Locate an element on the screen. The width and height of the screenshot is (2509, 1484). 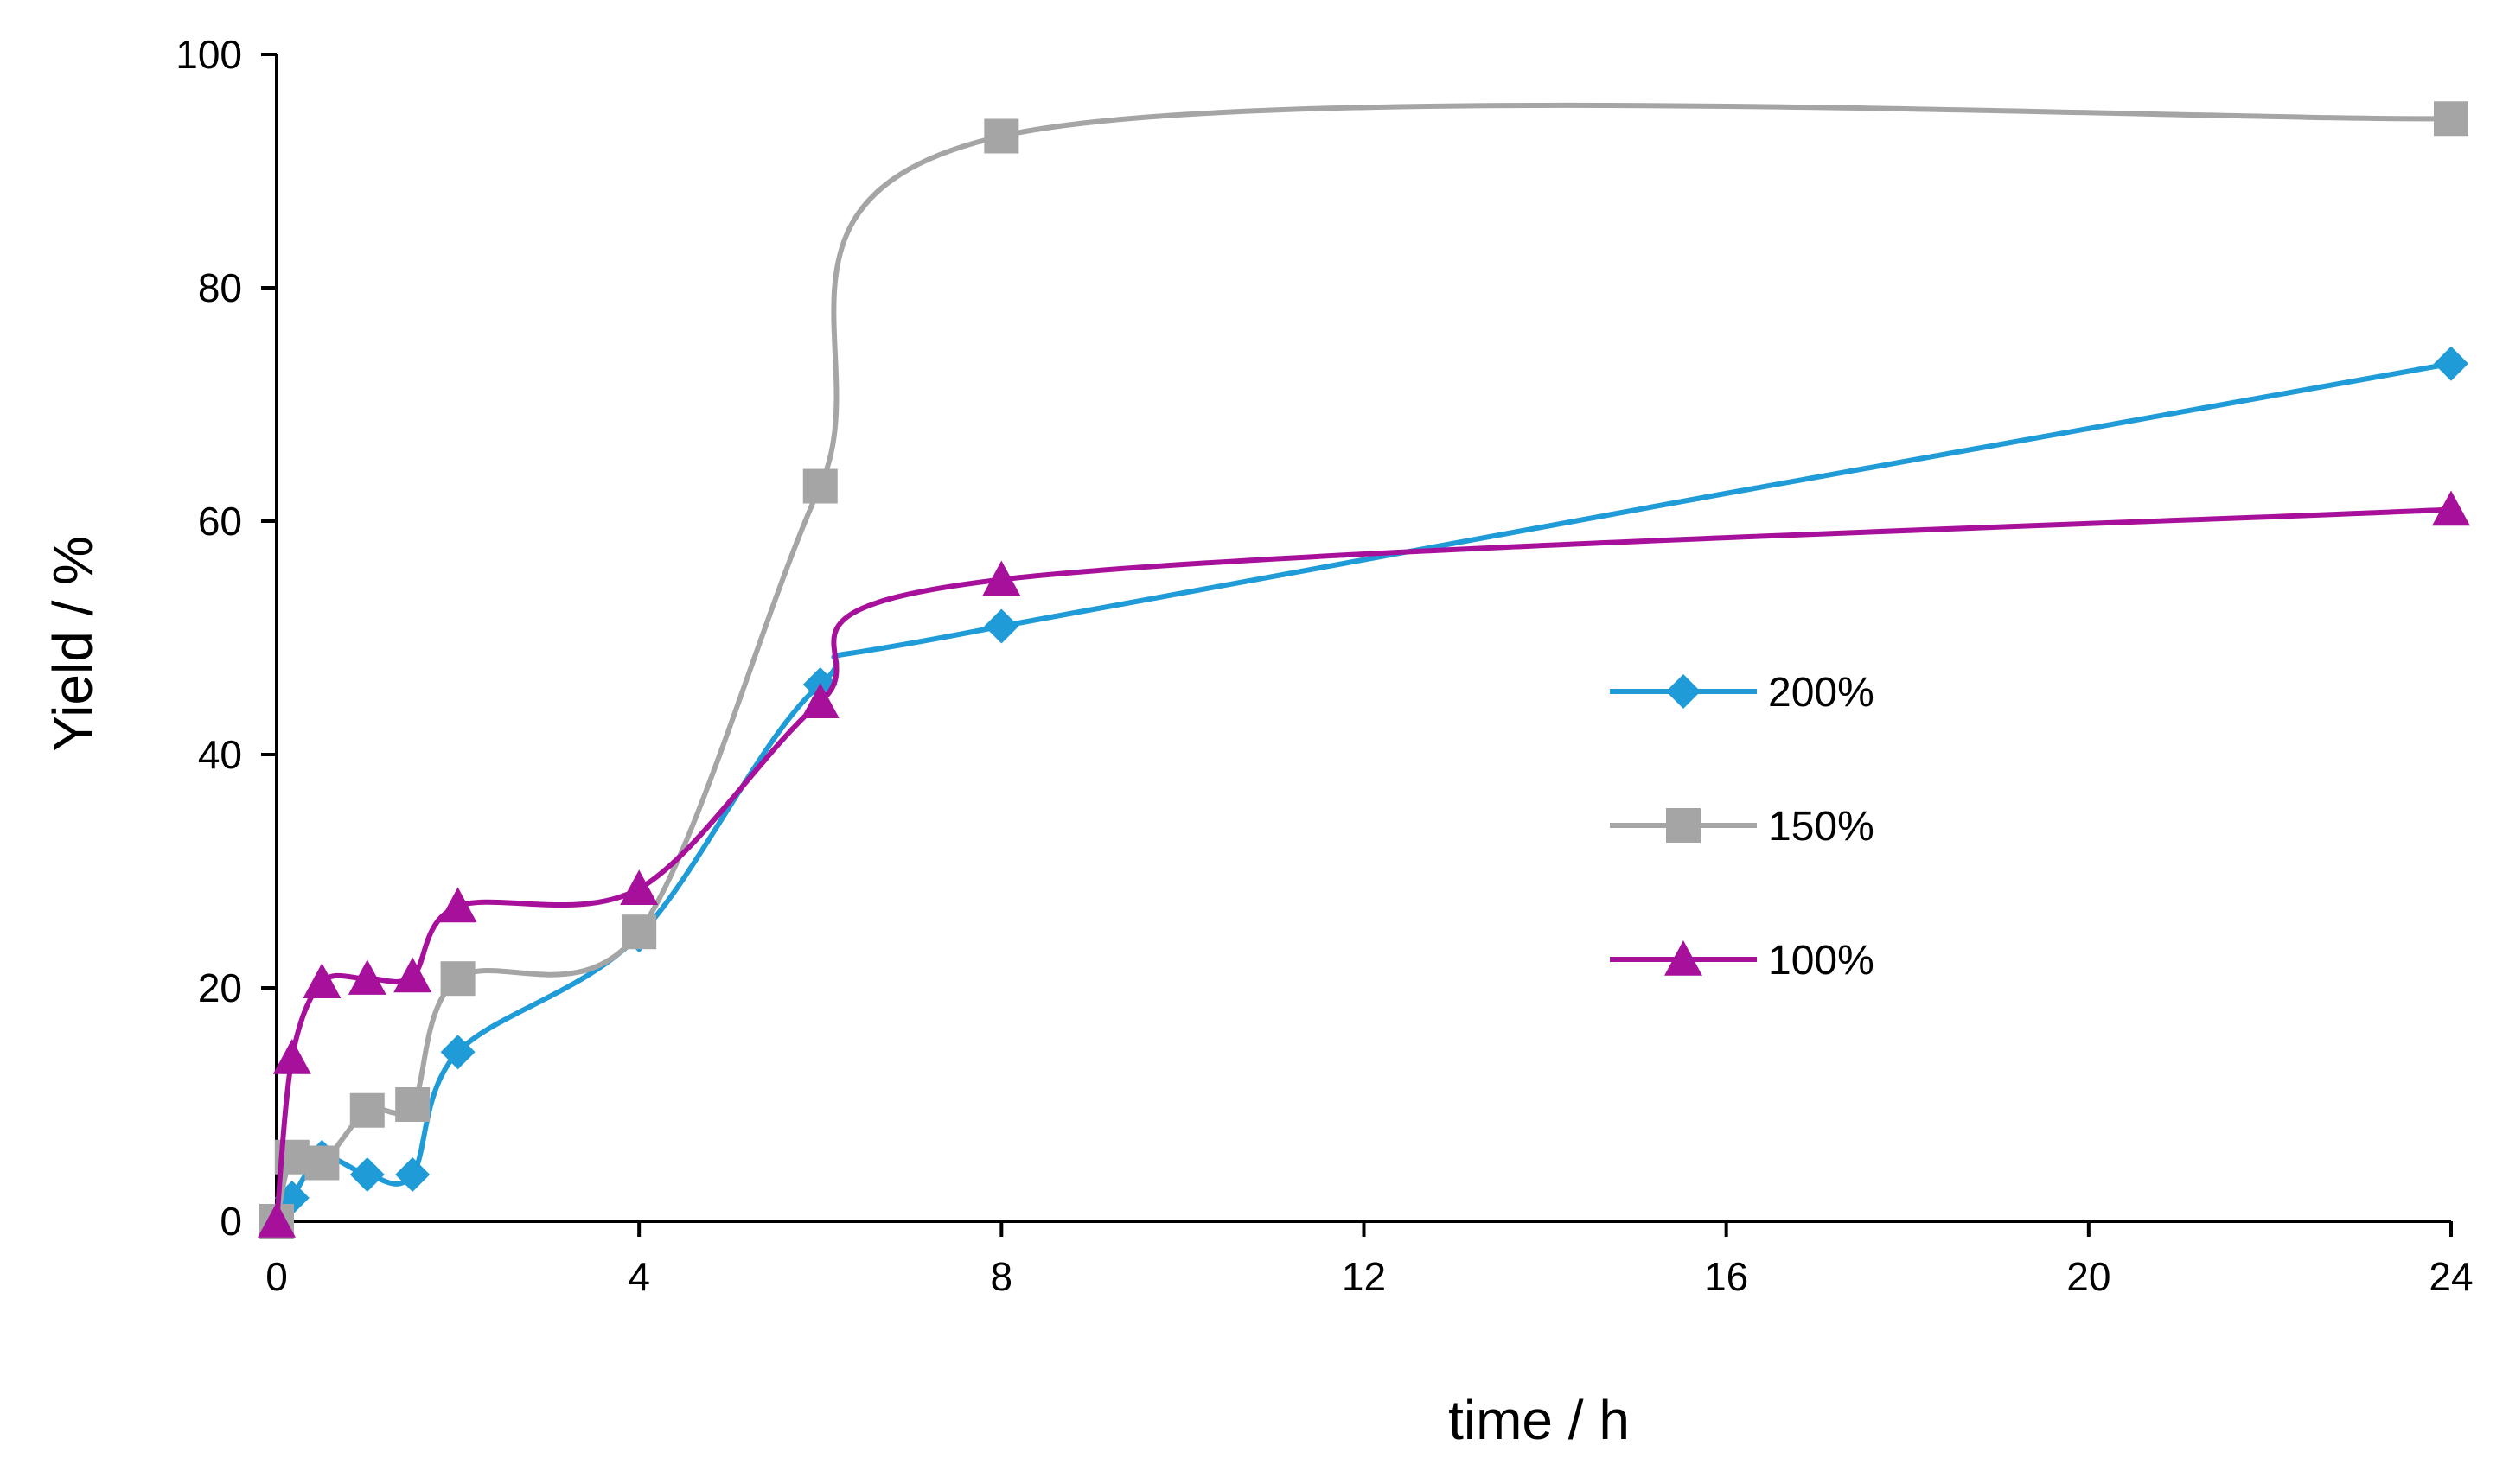
y-tick-label: 40 is located at coordinates (220, 754).